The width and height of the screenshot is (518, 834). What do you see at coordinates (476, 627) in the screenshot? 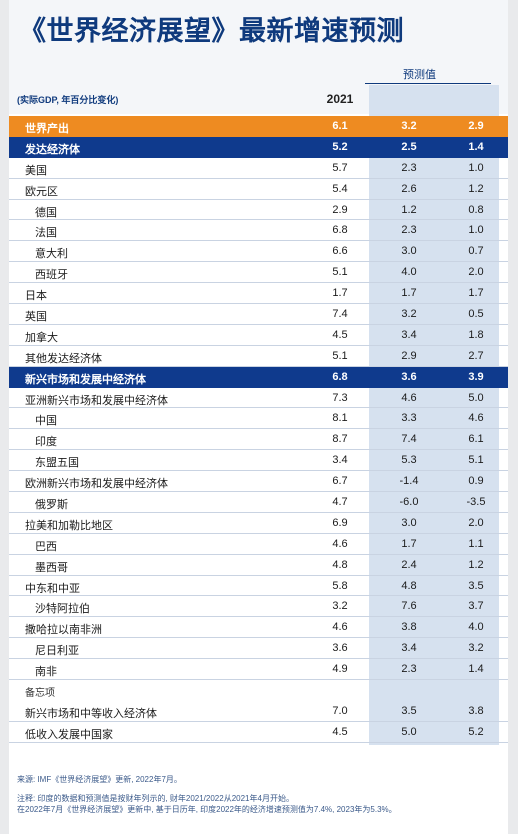
I see `value-2023: 4.0` at bounding box center [476, 627].